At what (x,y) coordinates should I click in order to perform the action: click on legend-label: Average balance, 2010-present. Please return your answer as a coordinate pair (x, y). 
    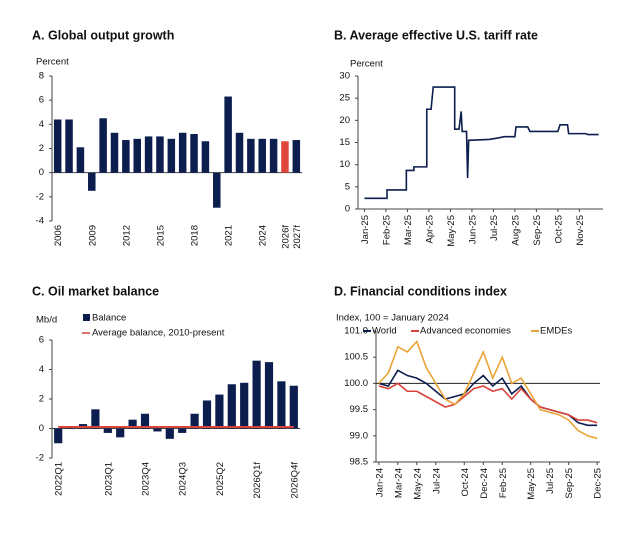
    Looking at the image, I should click on (158, 333).